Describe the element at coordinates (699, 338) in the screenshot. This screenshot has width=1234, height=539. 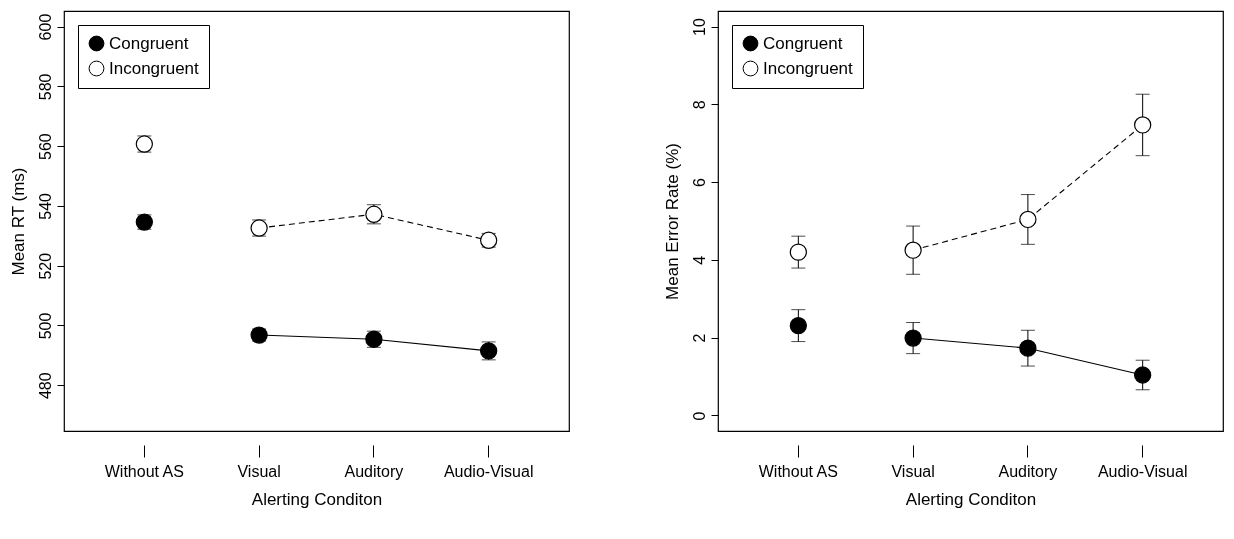
I see `y-tick-label: 2` at that location.